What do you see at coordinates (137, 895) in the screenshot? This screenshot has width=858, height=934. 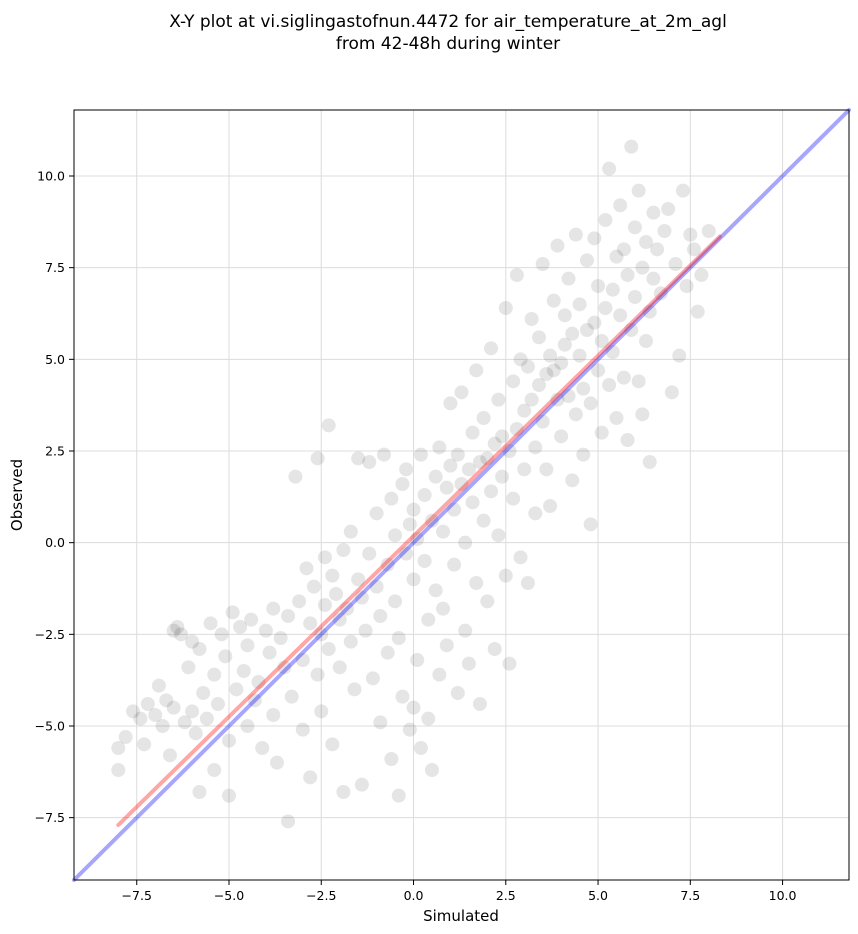 I see `x-tick-label: −7.5` at bounding box center [137, 895].